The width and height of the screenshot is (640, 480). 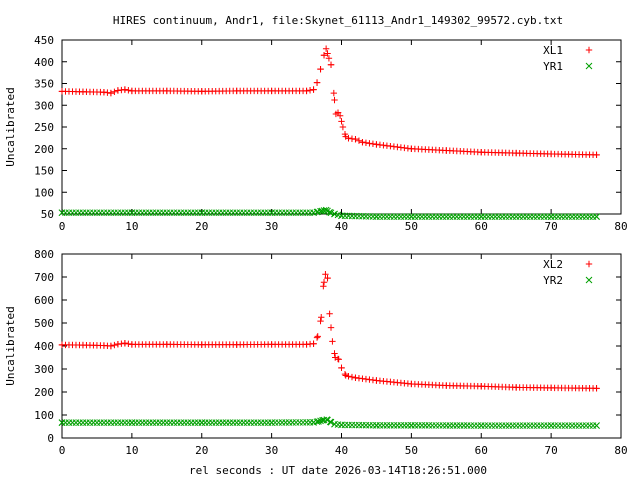 I want to click on y-tick-label: 700, so click(x=44, y=277).